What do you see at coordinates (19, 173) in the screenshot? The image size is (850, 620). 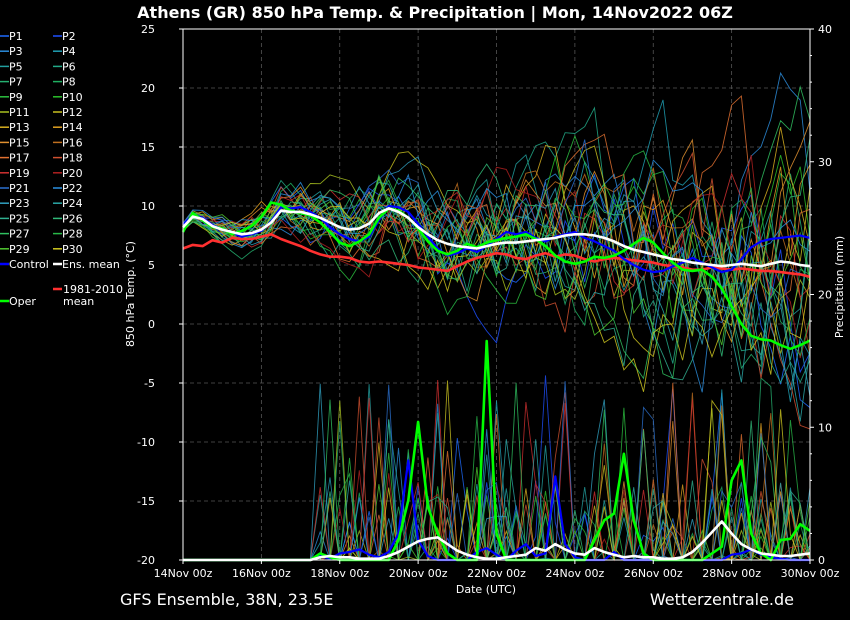 I see `legend-label: P19` at bounding box center [19, 173].